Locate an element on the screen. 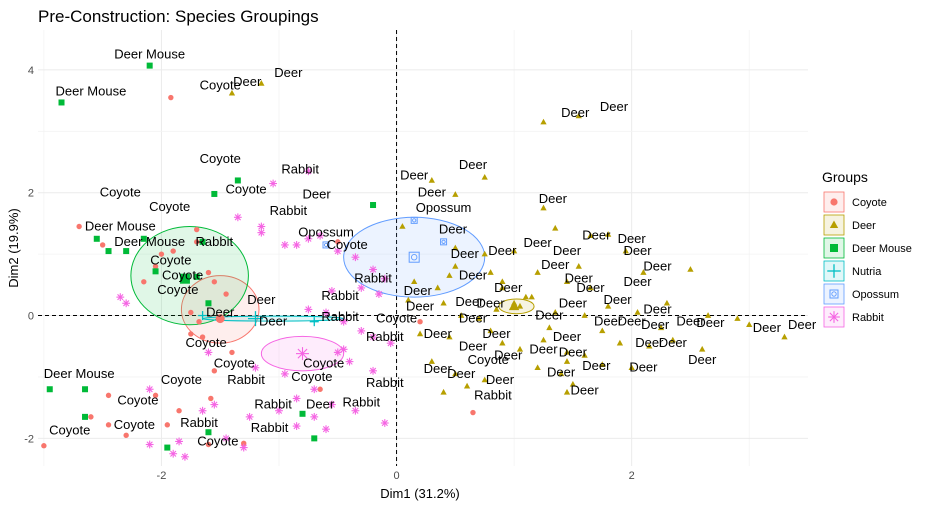 The image size is (935, 511). y-tick-label: -2 is located at coordinates (29, 439).